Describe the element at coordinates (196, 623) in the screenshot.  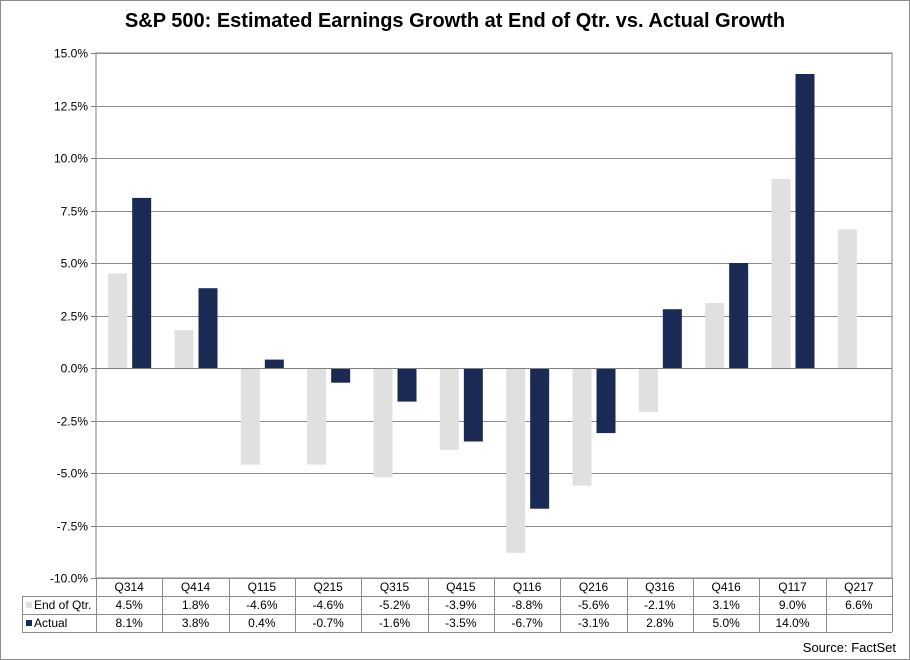
I see `data-label: 3.8%` at that location.